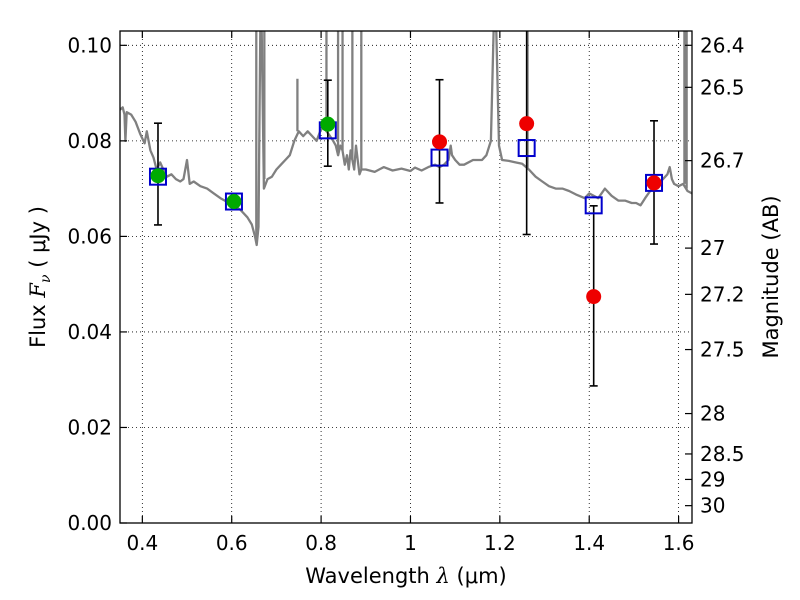 This screenshot has height=600, width=800. Describe the element at coordinates (89, 332) in the screenshot. I see `y-tick-label: 0.04` at that location.